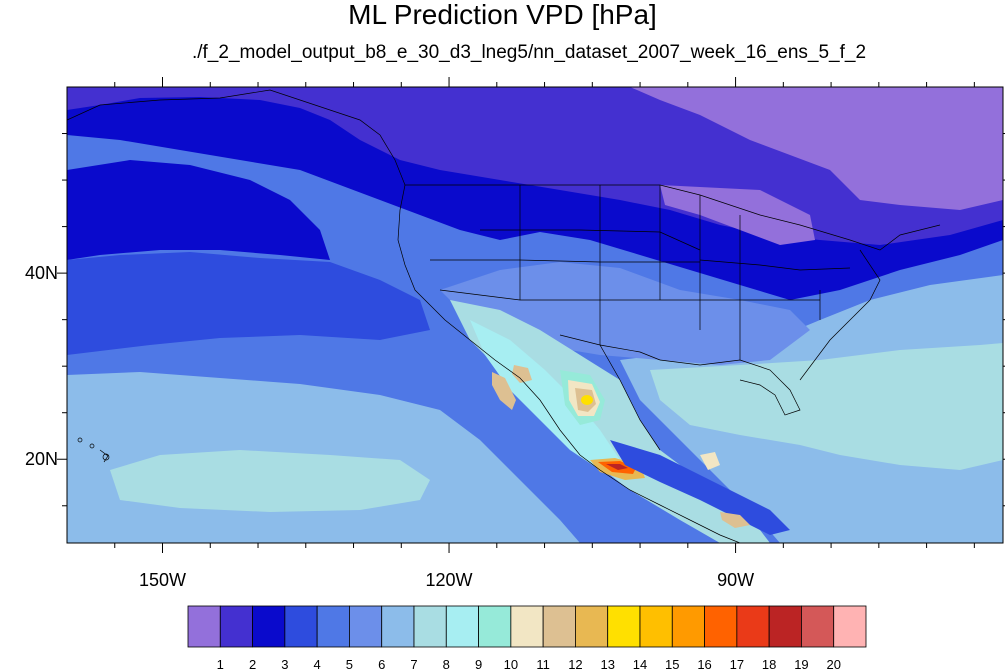 The image size is (1005, 672). Describe the element at coordinates (769, 664) in the screenshot. I see `colorbar-label: 18` at that location.